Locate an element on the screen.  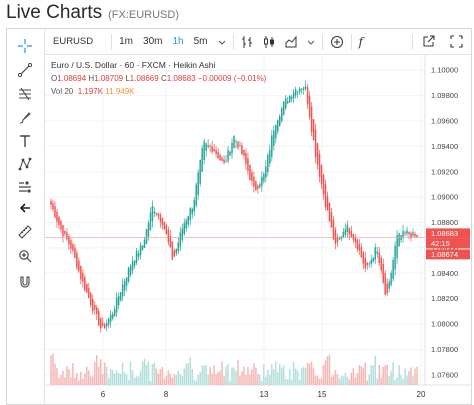
symbol-search-button: EURUSD is located at coordinates (73, 41).